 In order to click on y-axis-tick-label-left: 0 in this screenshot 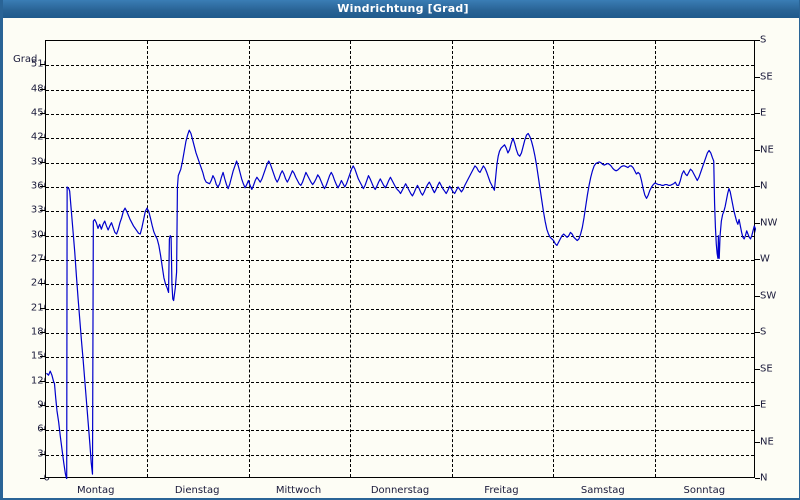, I will do `click(46, 478)`.